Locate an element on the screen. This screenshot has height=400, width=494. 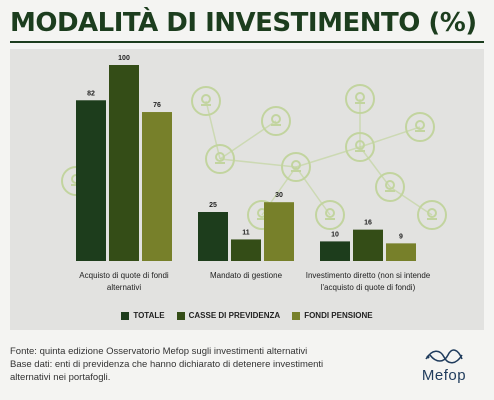
legend-item: FONDI PENSIONE is located at coordinates (332, 315).